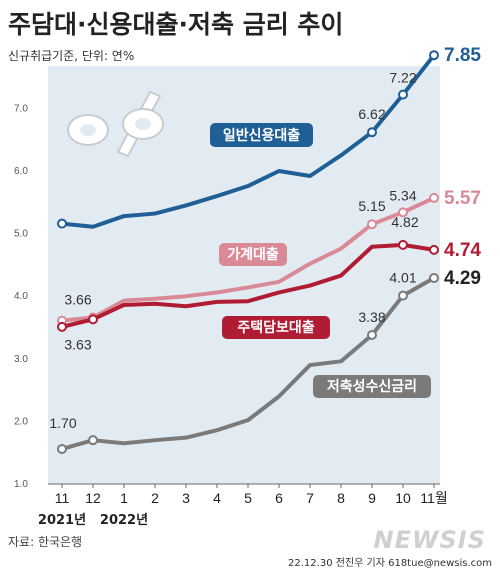 Image resolution: width=500 pixels, height=571 pixels. I want to click on series-tag-household: 가계대출, so click(253, 254).